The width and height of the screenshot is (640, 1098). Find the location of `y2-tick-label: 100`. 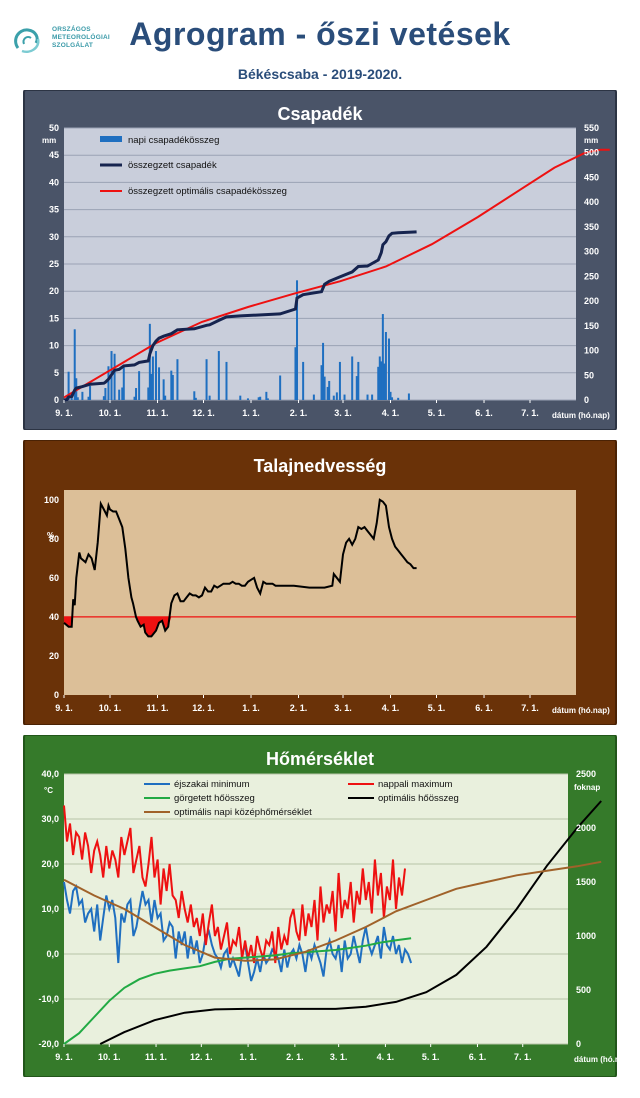

y2-tick-label: 100 is located at coordinates (591, 351).